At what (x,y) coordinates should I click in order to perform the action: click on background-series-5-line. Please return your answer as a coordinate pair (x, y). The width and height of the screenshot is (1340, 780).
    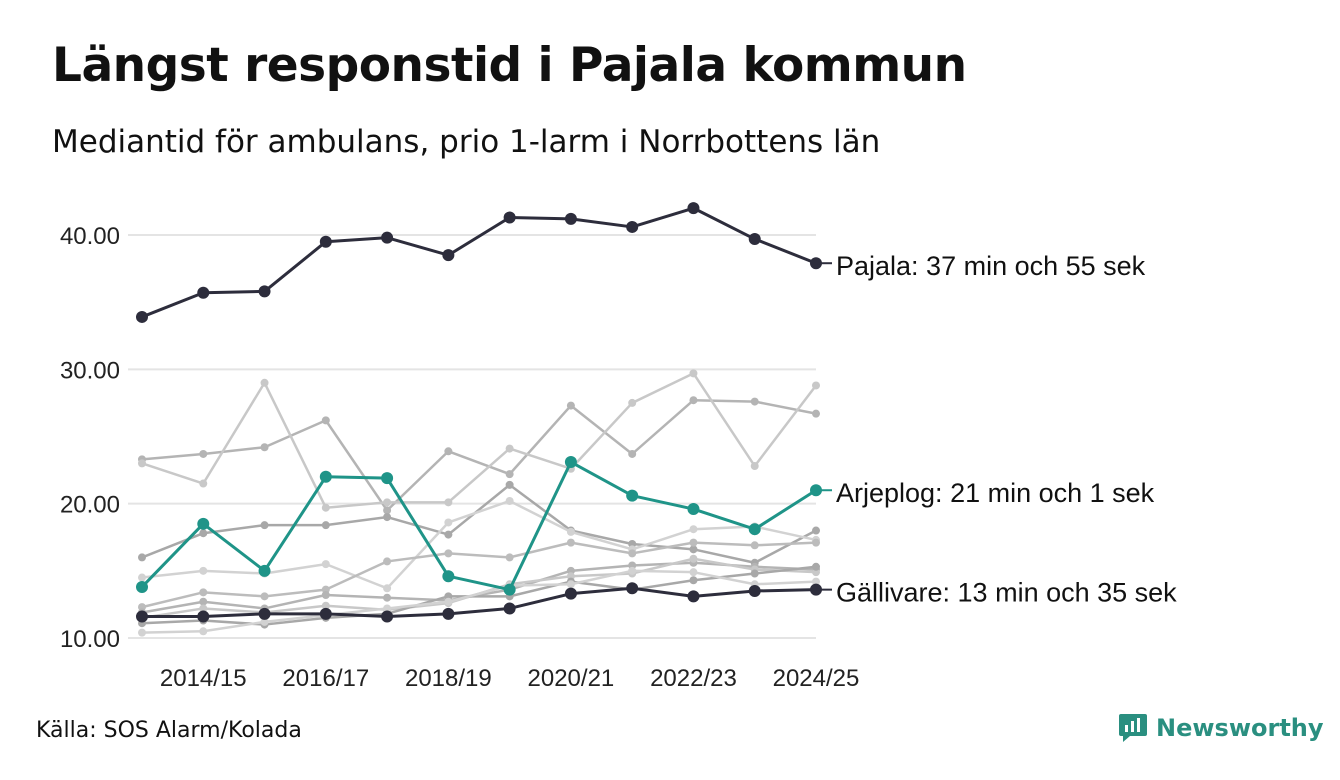
    Looking at the image, I should click on (479, 575).